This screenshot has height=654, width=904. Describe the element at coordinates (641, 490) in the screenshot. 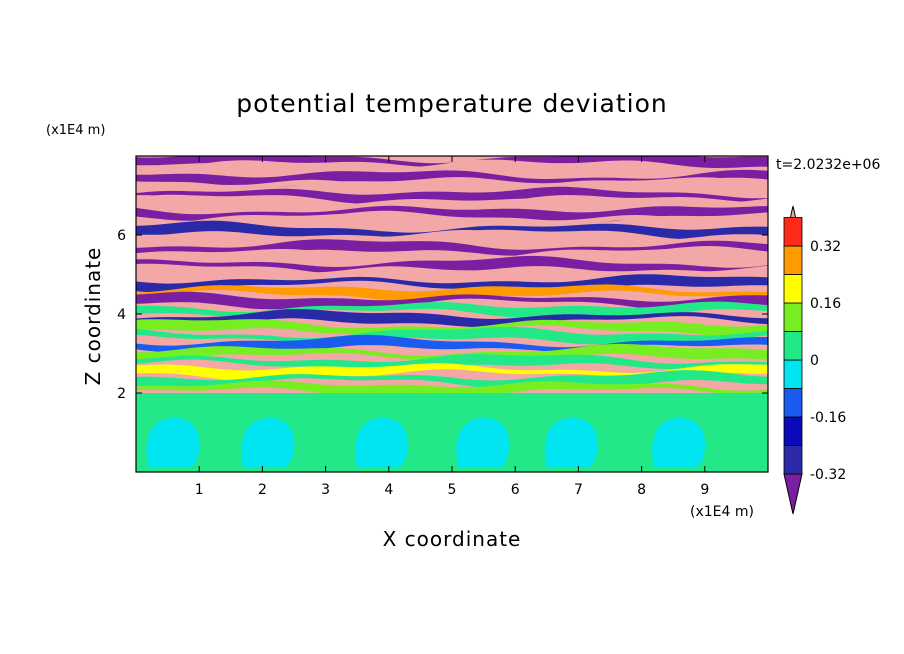

I see `x-tick-label: 8` at that location.